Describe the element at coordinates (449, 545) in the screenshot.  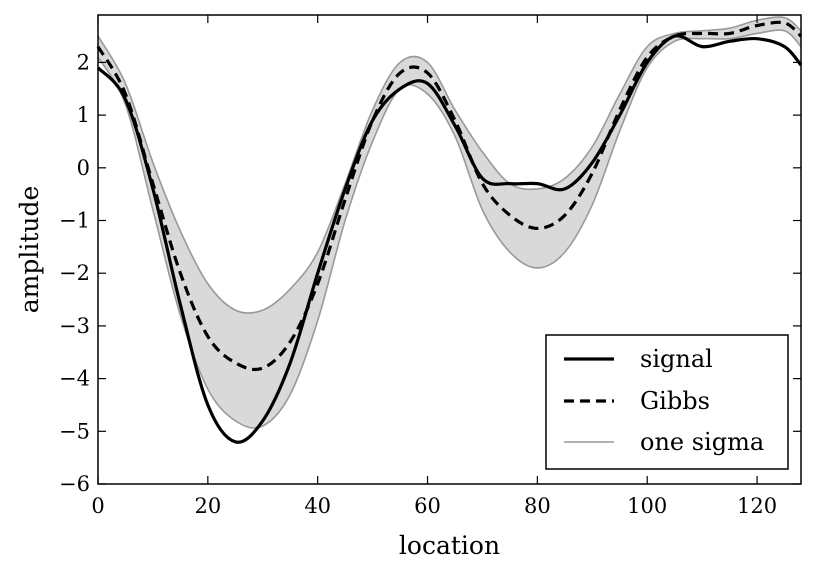
I see `x-axis-label: location` at that location.